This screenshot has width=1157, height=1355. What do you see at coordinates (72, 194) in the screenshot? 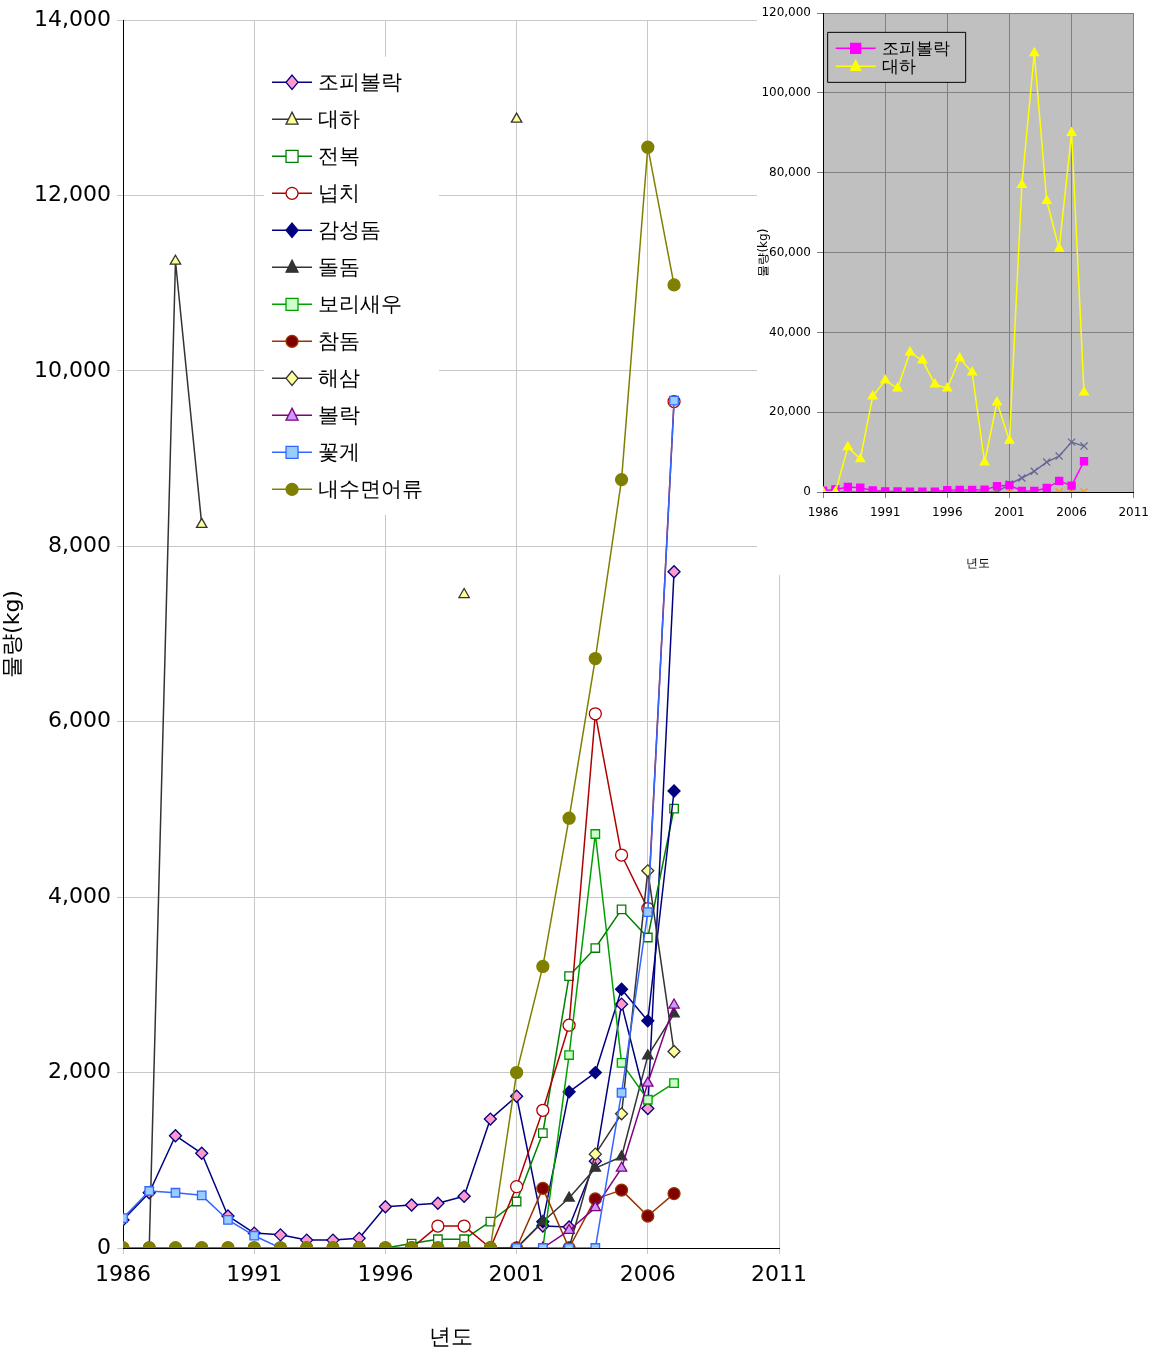
I see `y-tick-label: 12,000` at bounding box center [72, 194].